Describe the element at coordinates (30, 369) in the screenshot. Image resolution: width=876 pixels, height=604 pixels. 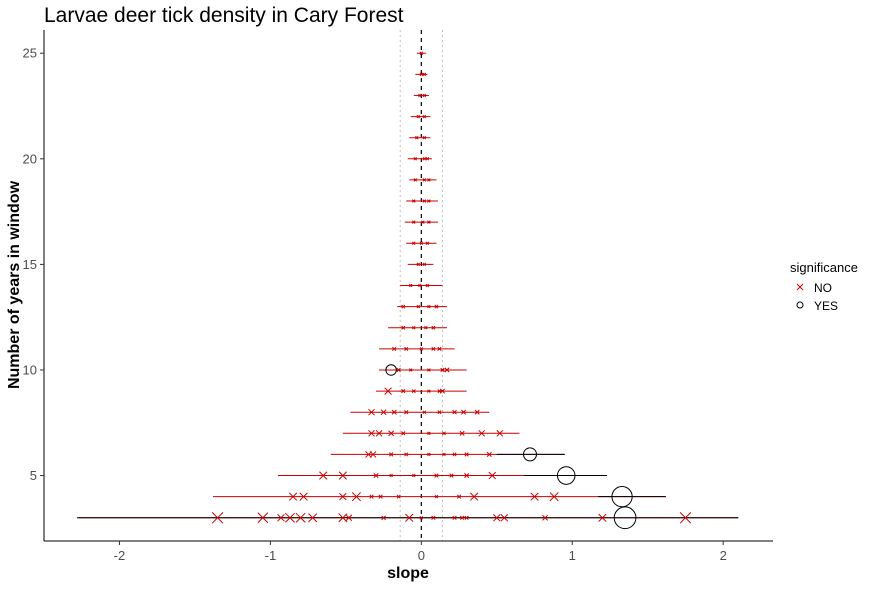
I see `y-tick-label: 10` at that location.